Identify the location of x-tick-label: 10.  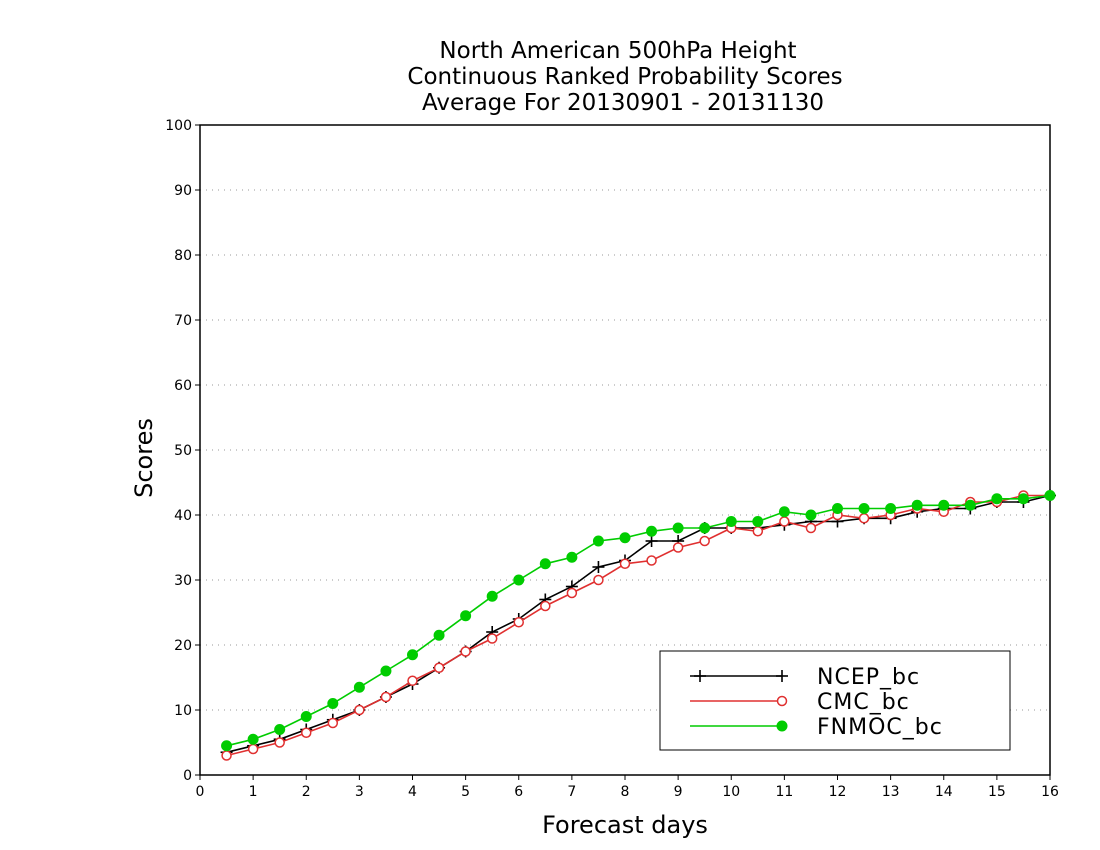
(731, 792).